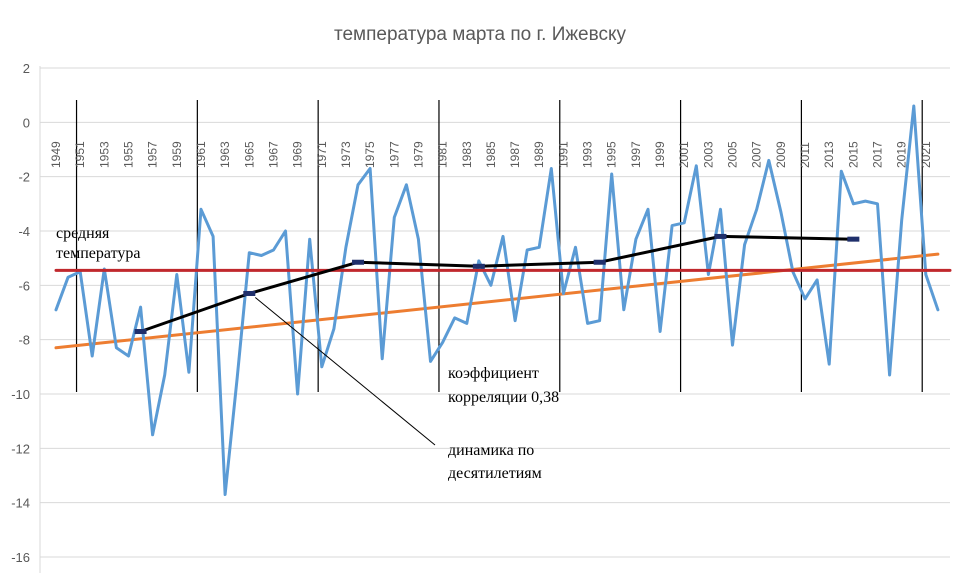  What do you see at coordinates (708, 154) in the screenshot?
I see `x-tick-label: 2003` at bounding box center [708, 154].